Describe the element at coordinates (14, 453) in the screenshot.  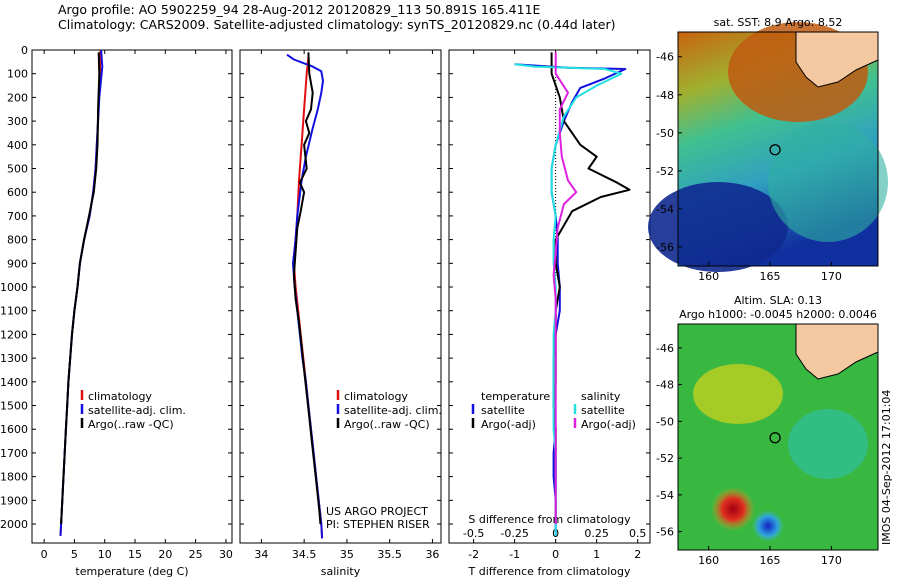
I see `y-tick-label: 1700` at that location.